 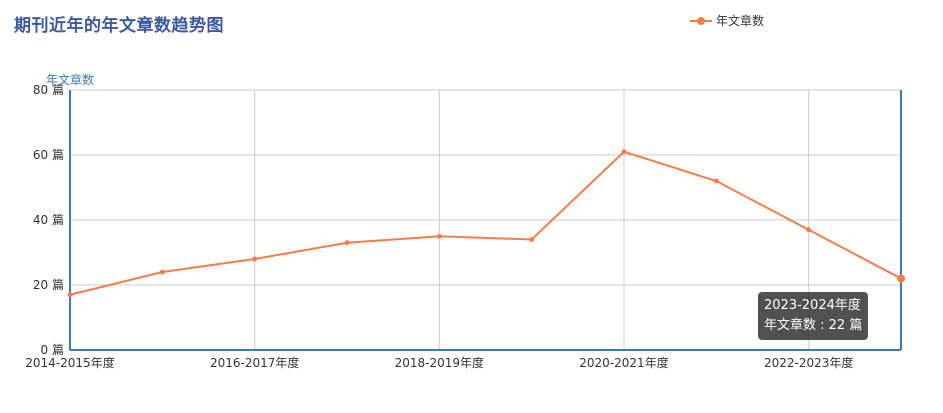 What do you see at coordinates (701, 20) in the screenshot?
I see `legend-line-icon` at bounding box center [701, 20].